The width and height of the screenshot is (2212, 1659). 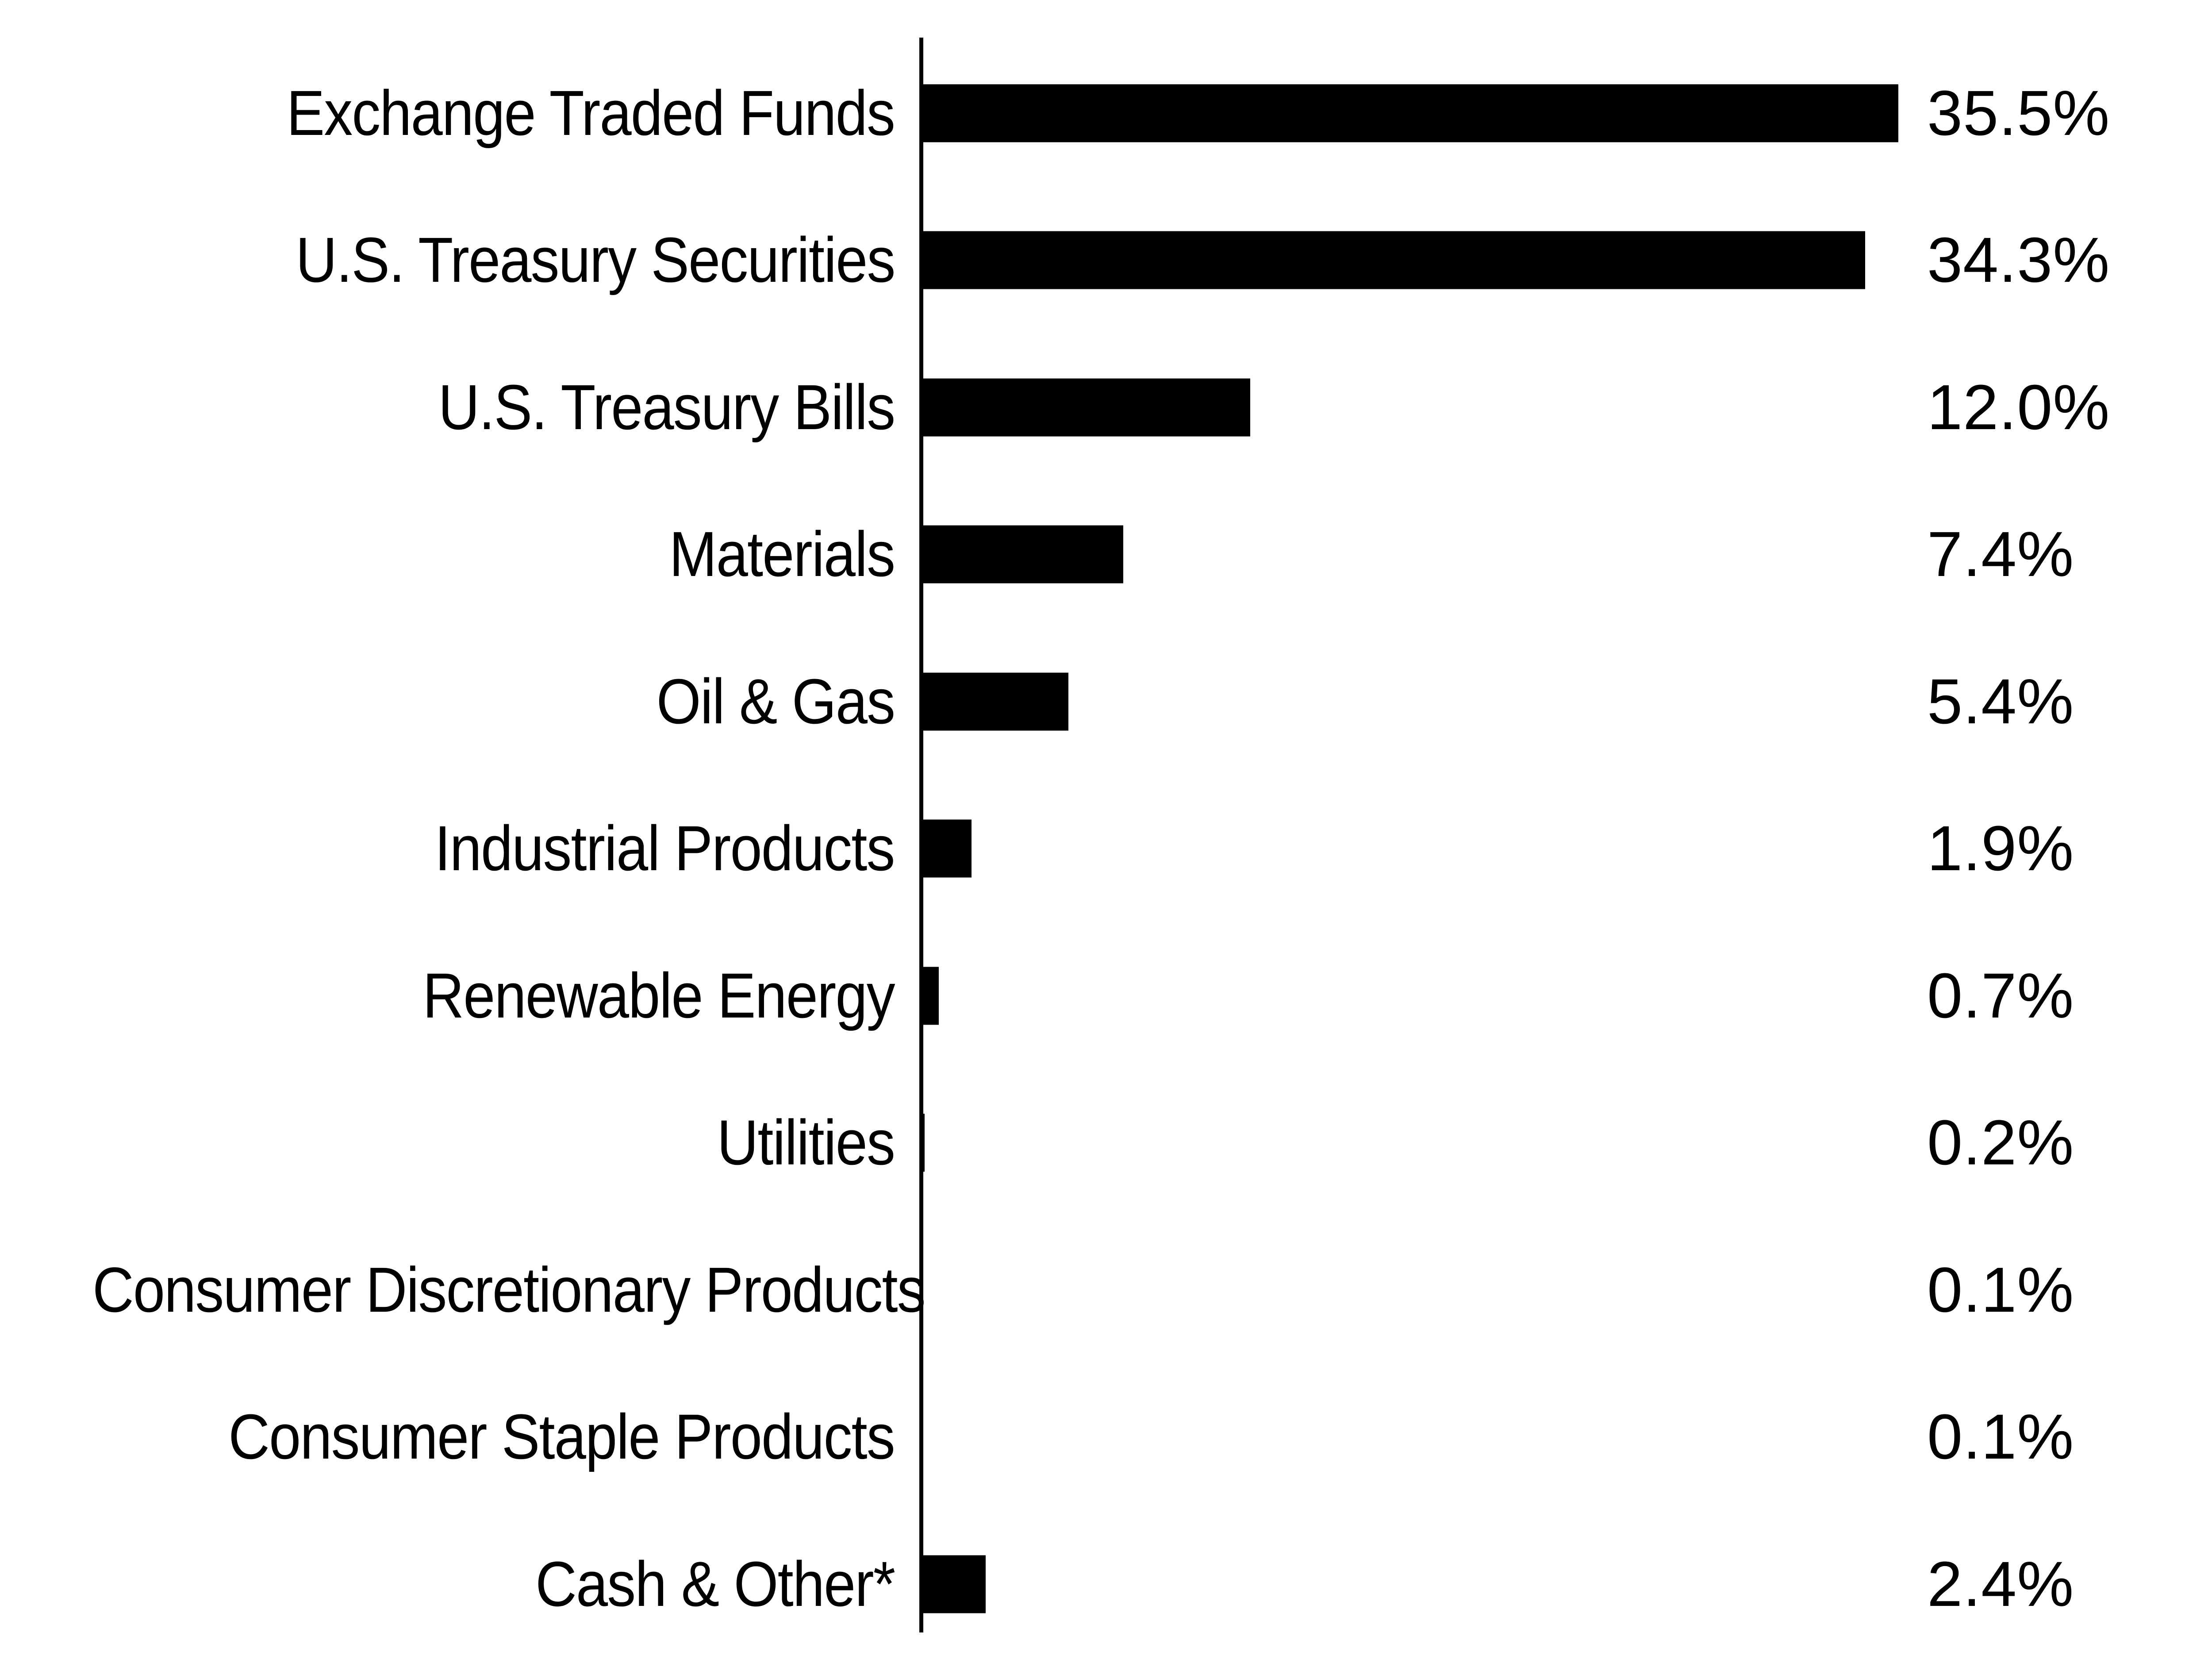 What do you see at coordinates (2001, 554) in the screenshot?
I see `percentage-label: 7.4%` at bounding box center [2001, 554].